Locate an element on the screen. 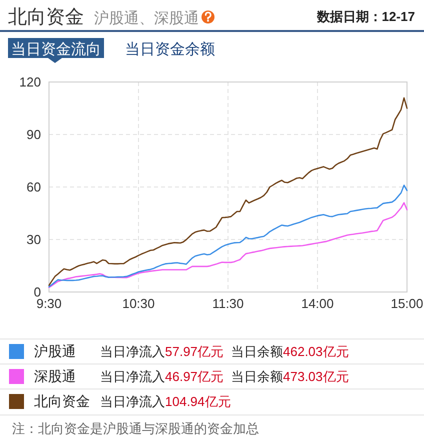 This screenshot has width=424, height=443. note: 当日余额462.03亿元 is located at coordinates (290, 351).